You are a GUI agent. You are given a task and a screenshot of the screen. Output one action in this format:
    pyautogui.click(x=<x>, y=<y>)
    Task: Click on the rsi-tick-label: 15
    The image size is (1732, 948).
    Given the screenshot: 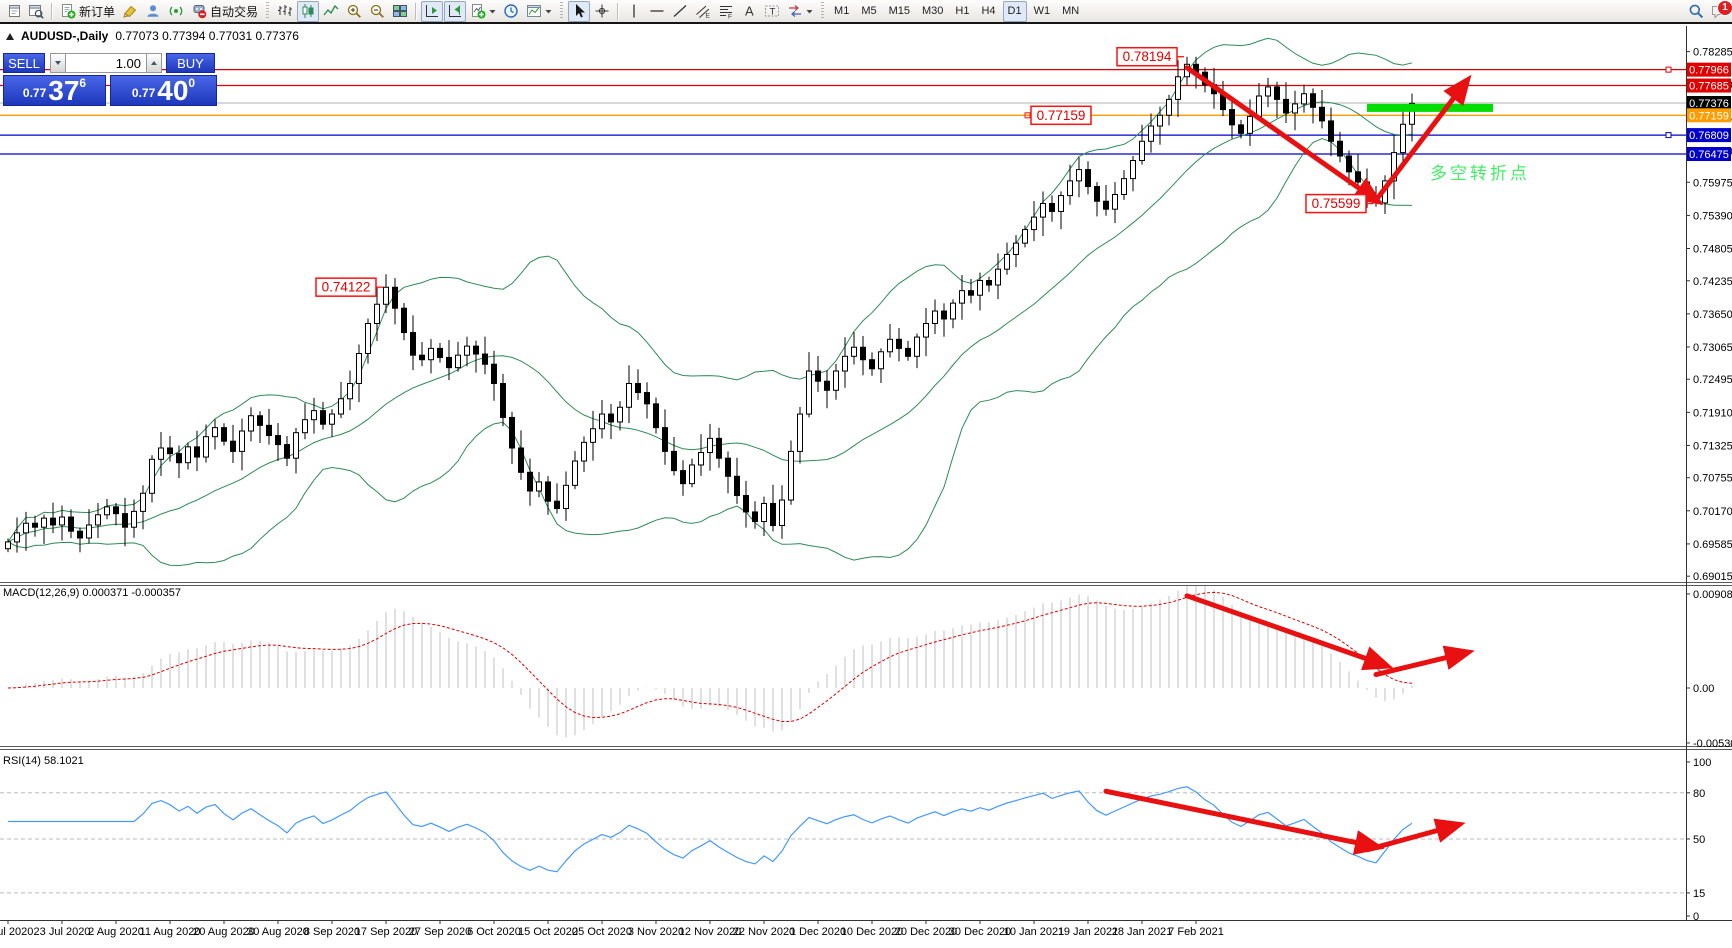 What is the action you would take?
    pyautogui.click(x=1699, y=894)
    